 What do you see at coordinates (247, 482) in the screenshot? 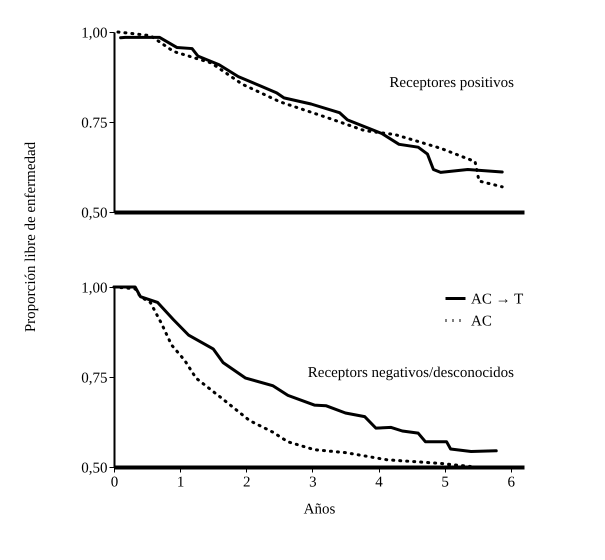
I see `x-tick-label: 2` at bounding box center [247, 482].